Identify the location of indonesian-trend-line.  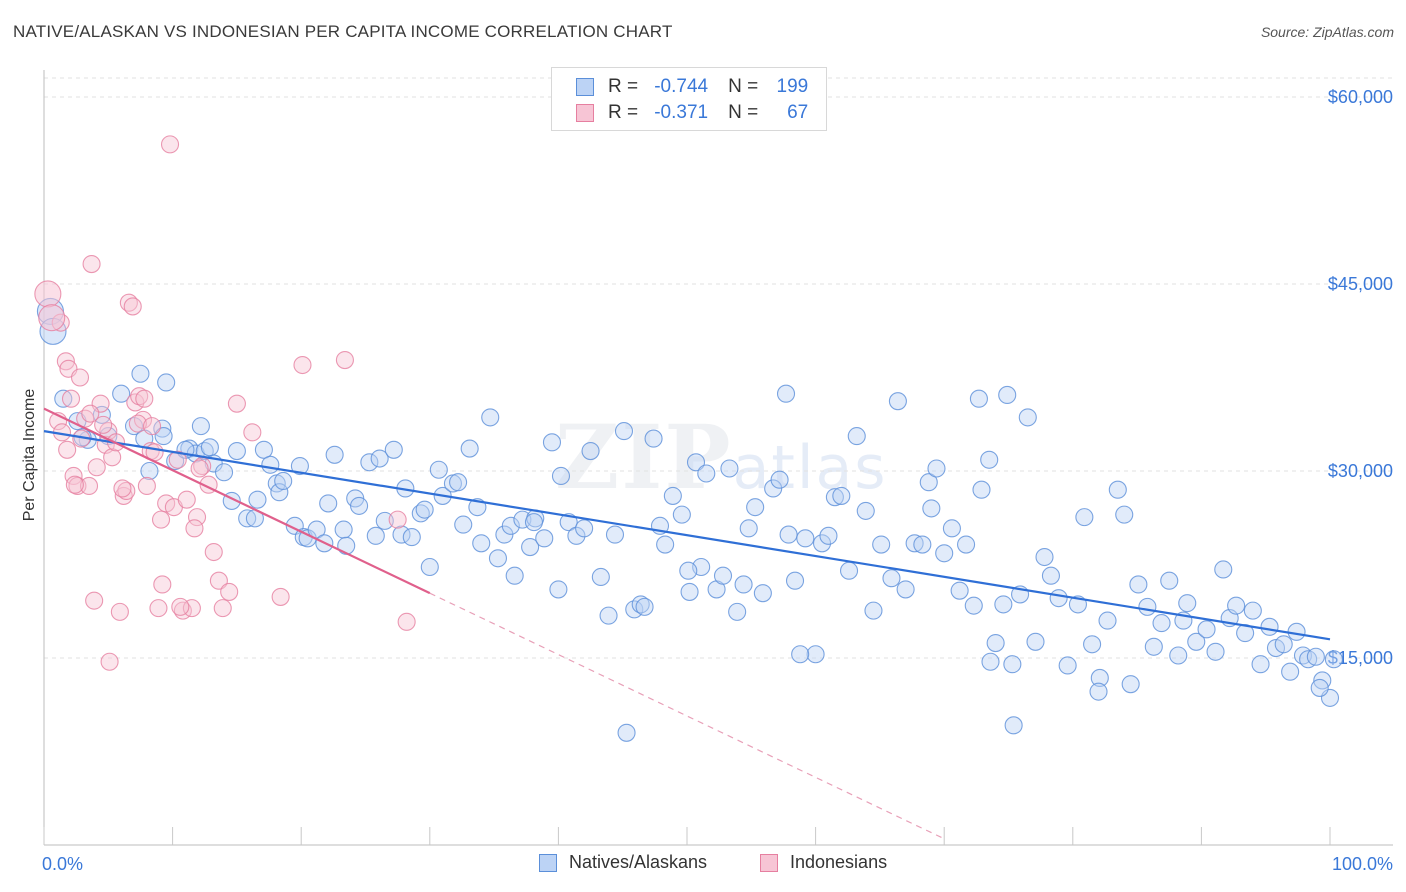
(237, 501).